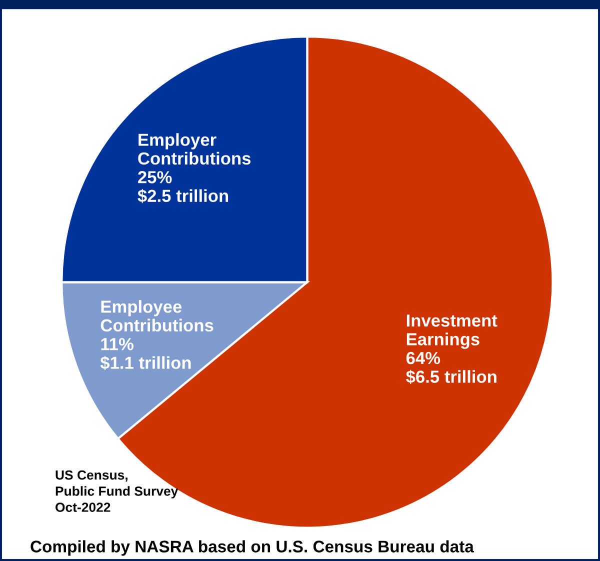 The height and width of the screenshot is (561, 600). I want to click on data-label: 64% $6.5 trillion, so click(451, 368).